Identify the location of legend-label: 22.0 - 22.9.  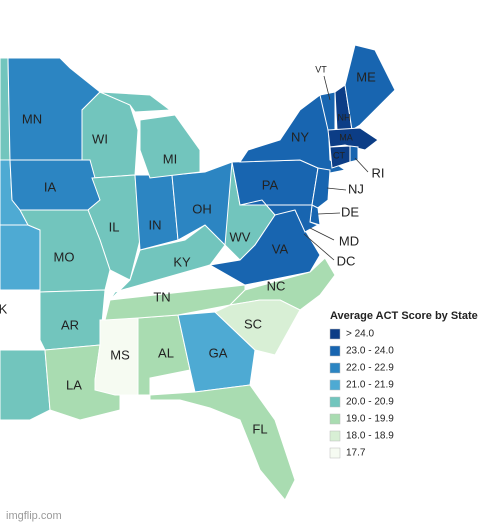
(370, 368).